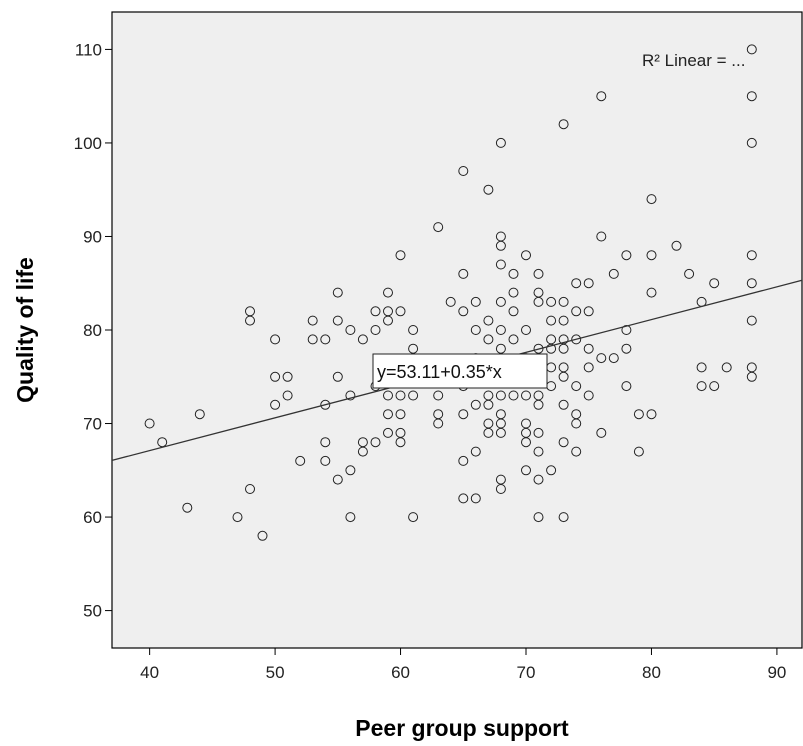  What do you see at coordinates (651, 672) in the screenshot?
I see `x-tick-label: 80` at bounding box center [651, 672].